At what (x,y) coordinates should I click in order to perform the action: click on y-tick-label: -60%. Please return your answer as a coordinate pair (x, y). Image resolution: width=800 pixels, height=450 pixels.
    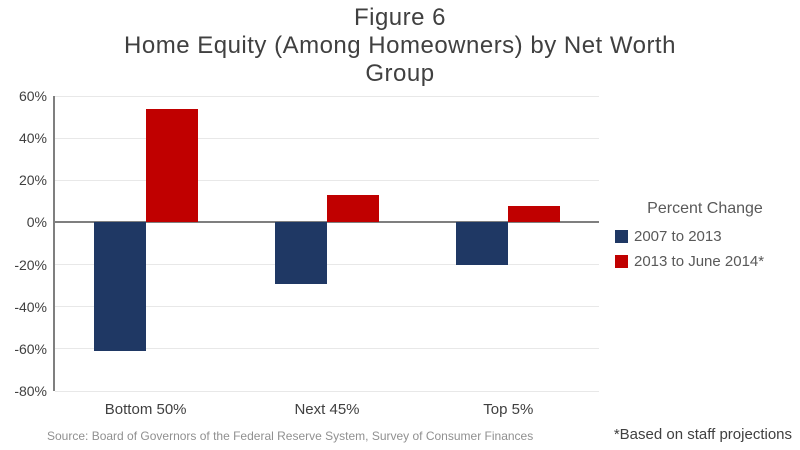
    Looking at the image, I should click on (30, 348).